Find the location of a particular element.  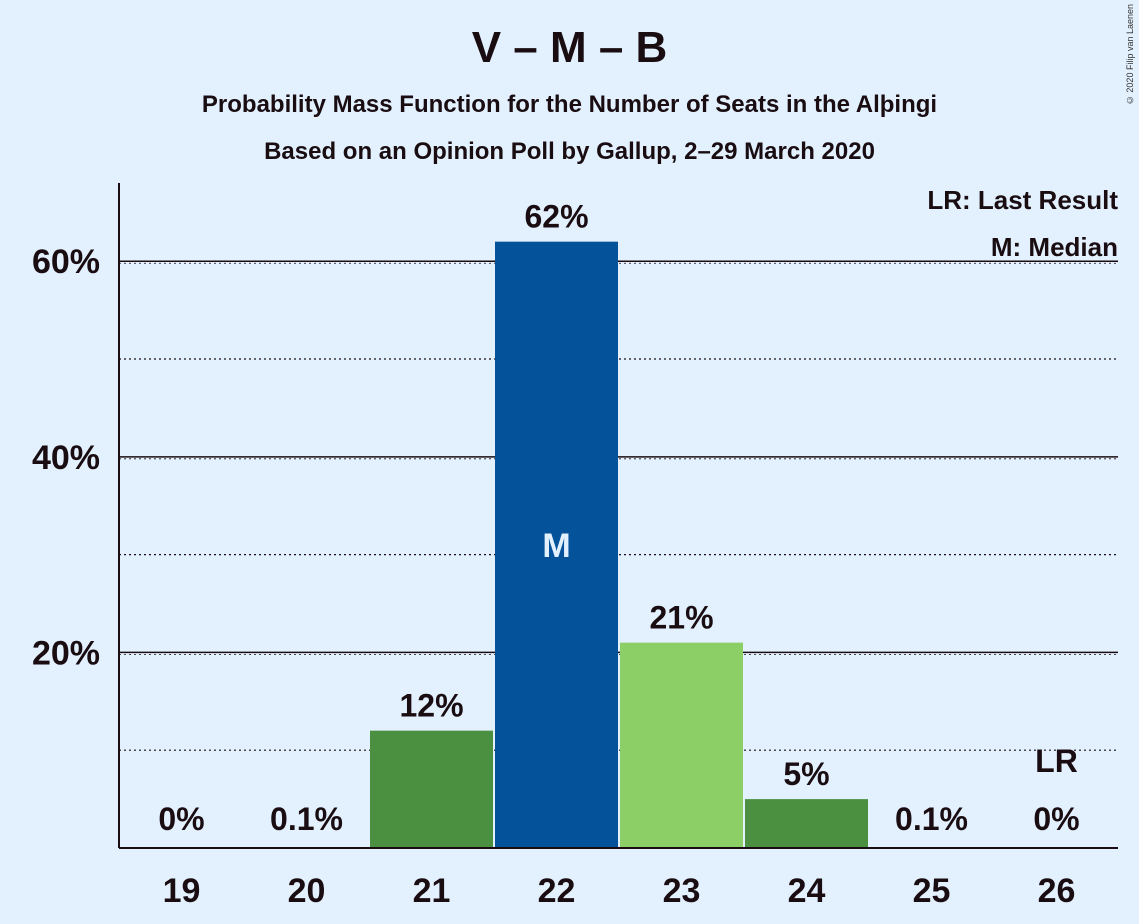

x-tick-label: 26 is located at coordinates (1057, 891).